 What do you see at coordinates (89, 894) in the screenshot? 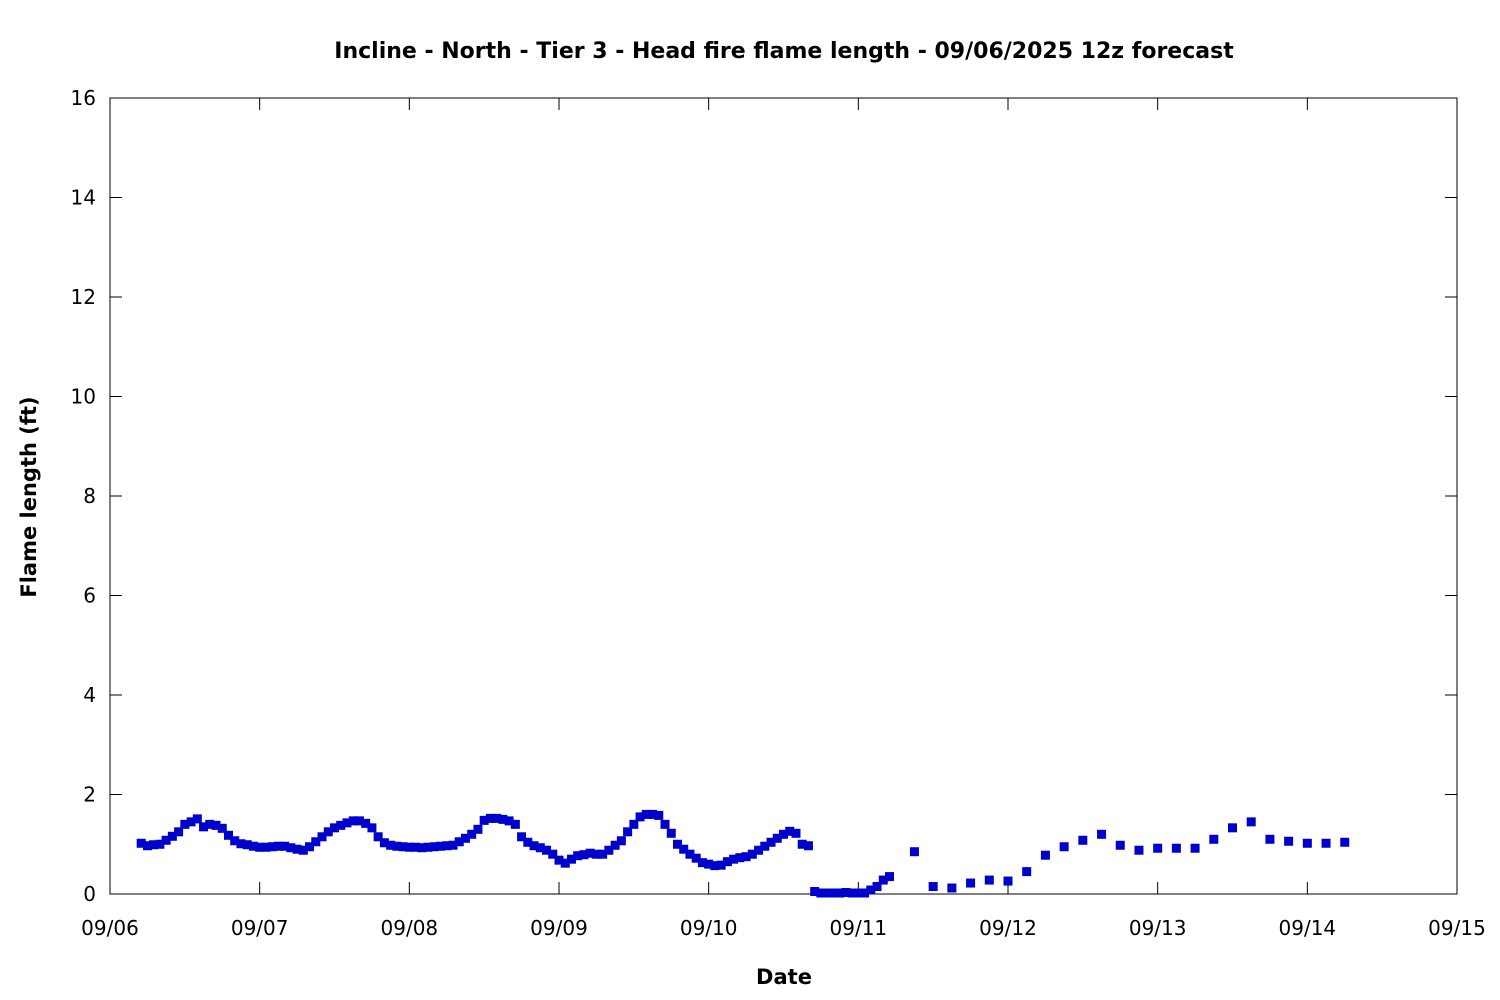
I see `y-tick-label: 0` at bounding box center [89, 894].